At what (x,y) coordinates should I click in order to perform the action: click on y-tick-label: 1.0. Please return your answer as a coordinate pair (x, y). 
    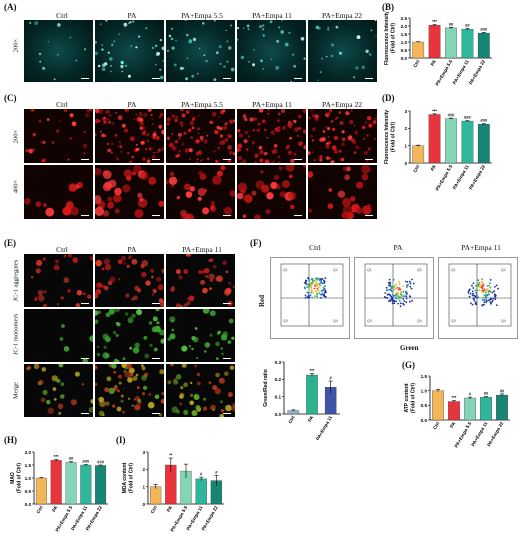
    Looking at the image, I should click on (424, 390).